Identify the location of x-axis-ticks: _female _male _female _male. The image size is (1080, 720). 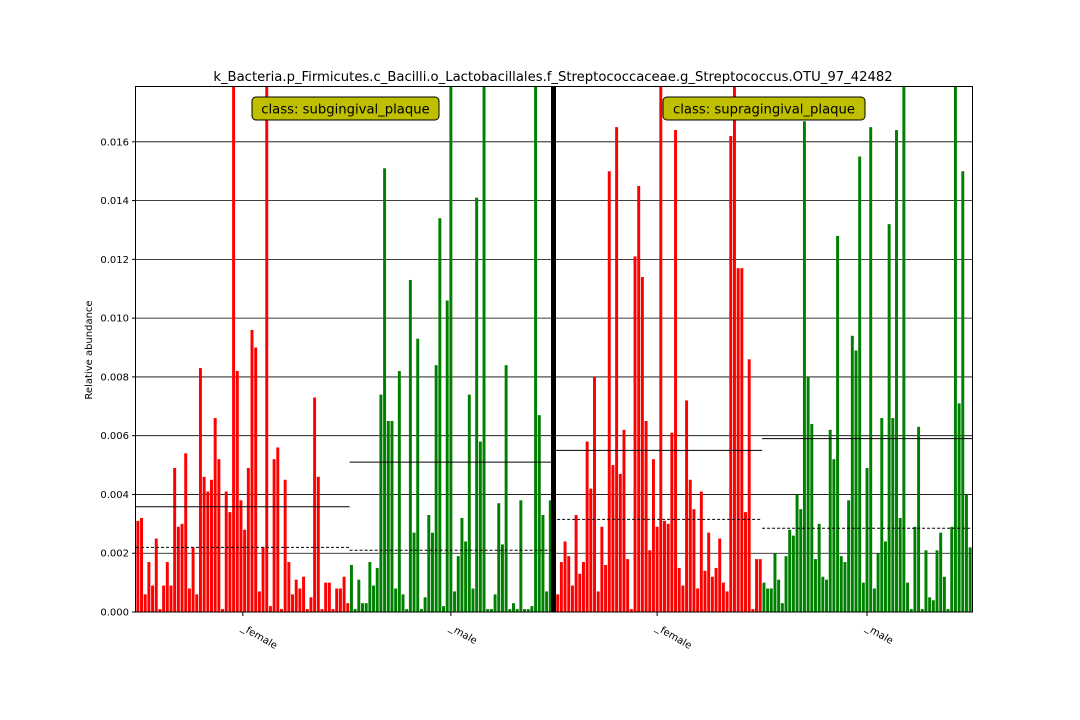
(566, 632).